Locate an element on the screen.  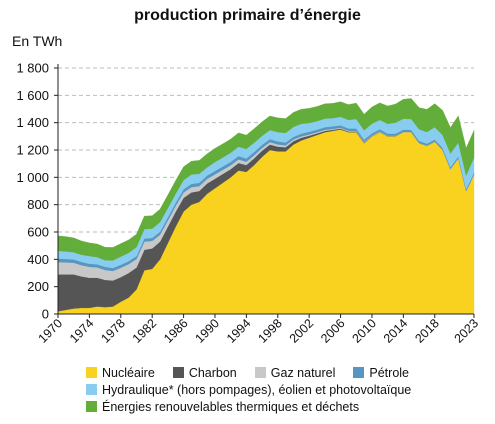
x-tick-label: 1978 is located at coordinates (113, 331).